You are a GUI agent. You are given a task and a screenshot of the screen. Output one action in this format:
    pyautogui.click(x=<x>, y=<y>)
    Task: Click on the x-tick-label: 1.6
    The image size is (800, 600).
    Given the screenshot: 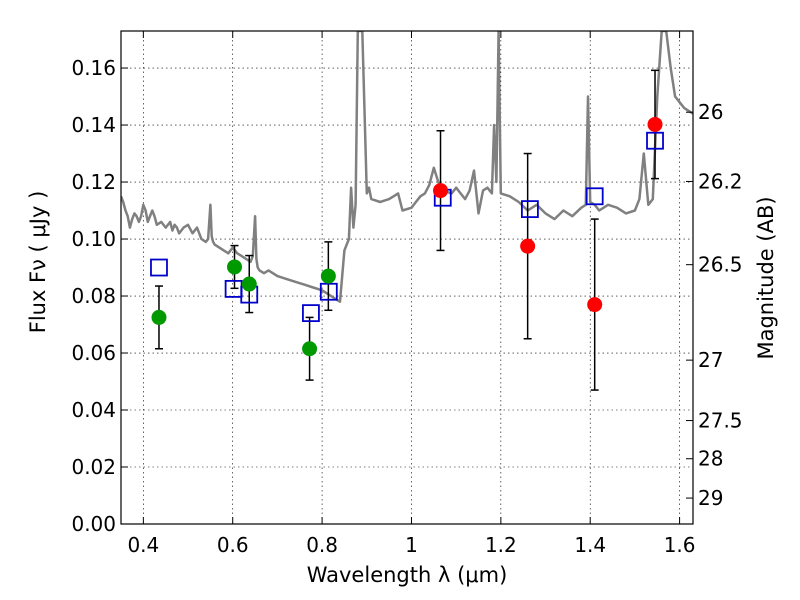 What is the action you would take?
    pyautogui.click(x=680, y=545)
    